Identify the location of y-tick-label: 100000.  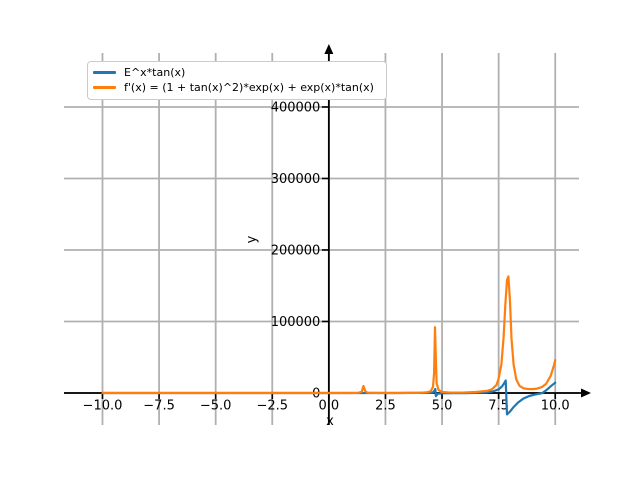
(296, 322).